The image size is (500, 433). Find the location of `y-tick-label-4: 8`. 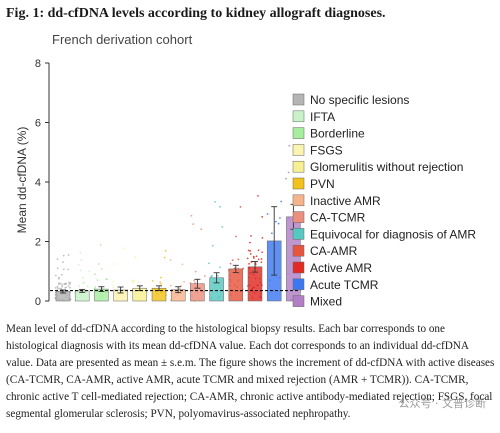

y-tick-label-4: 8 is located at coordinates (38, 64).